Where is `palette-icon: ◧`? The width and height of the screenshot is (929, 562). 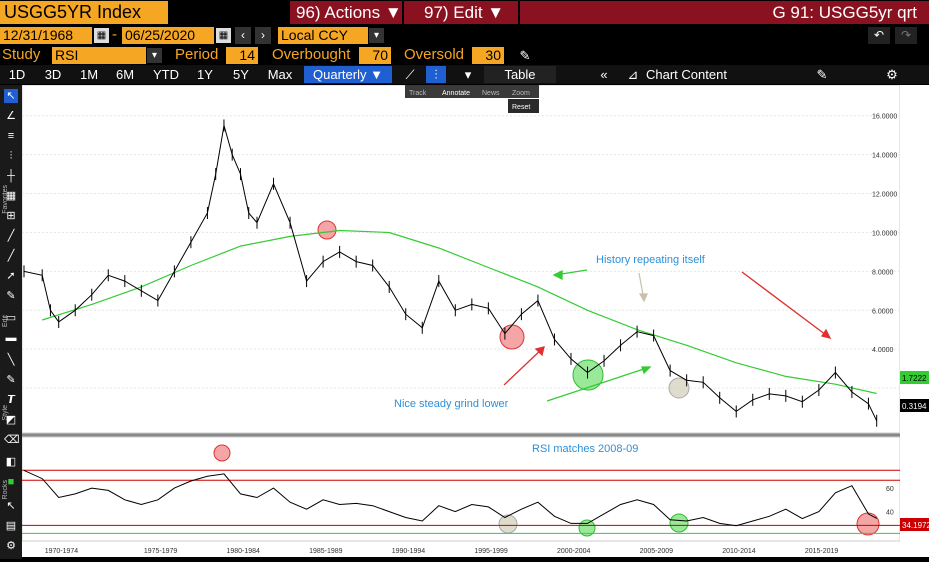 palette-icon: ◧ is located at coordinates (11, 462).